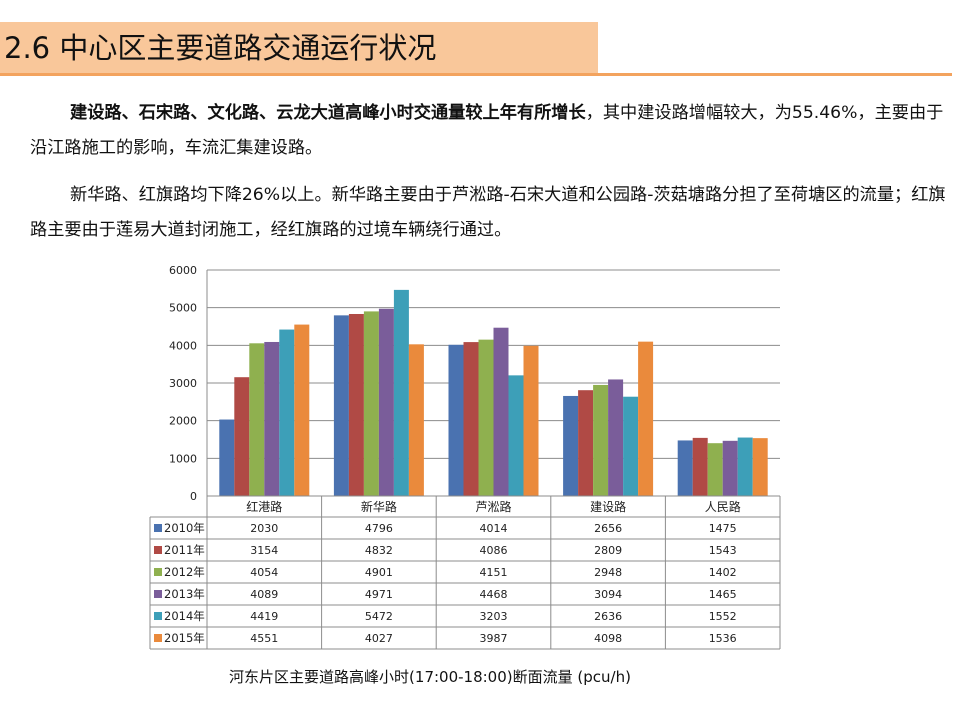 This screenshot has height=720, width=960. I want to click on y-tick-label: 5000, so click(183, 308).